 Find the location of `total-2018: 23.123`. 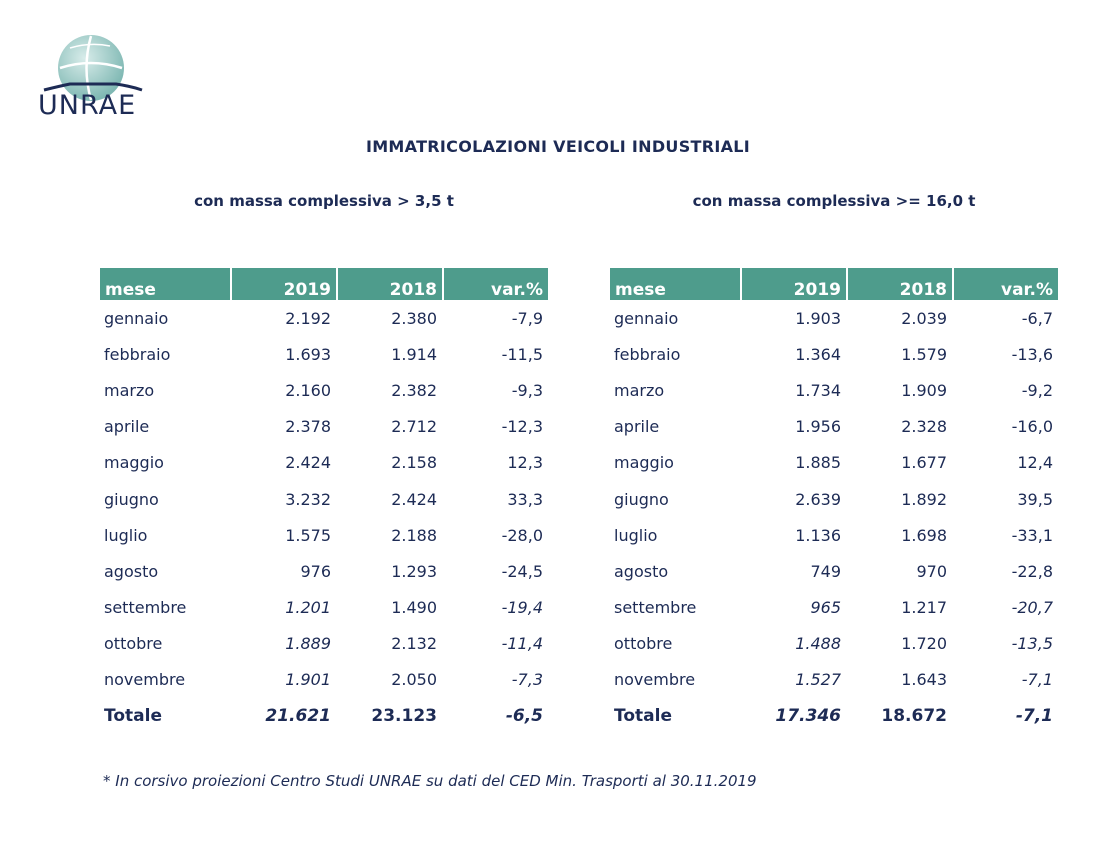

total-2018: 23.123 is located at coordinates (404, 716).